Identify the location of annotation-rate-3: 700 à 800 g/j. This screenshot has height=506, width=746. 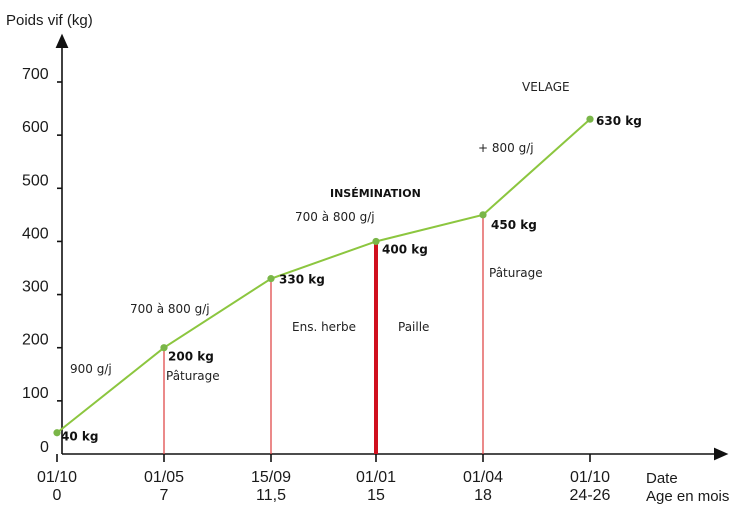
(335, 217).